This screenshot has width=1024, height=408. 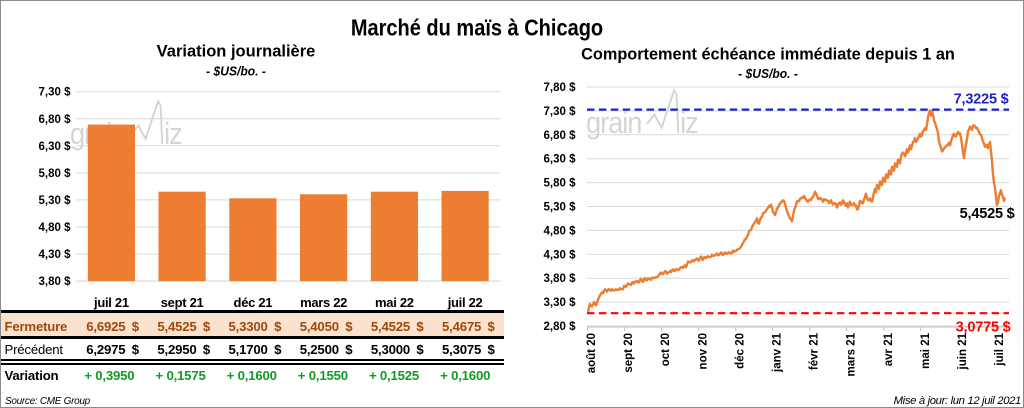 I want to click on svg-text: janv 21, so click(x=778, y=352).